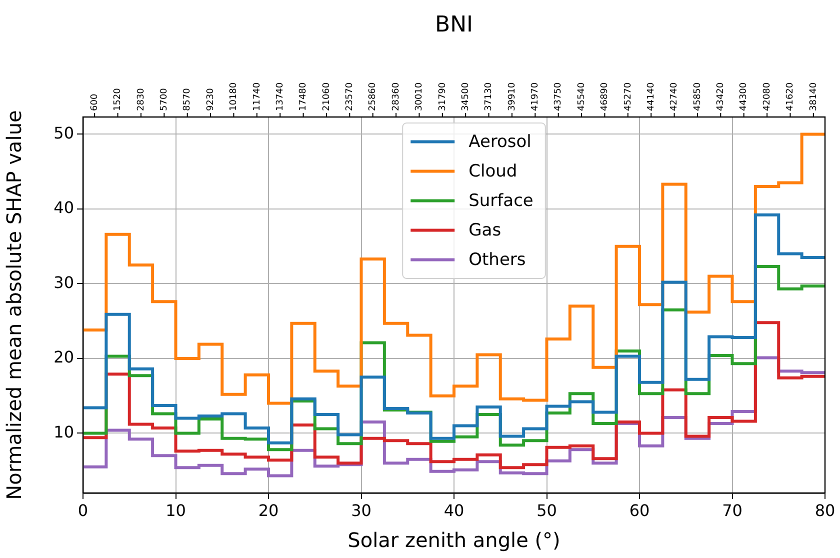  What do you see at coordinates (791, 96) in the screenshot?
I see `text: 41620` at bounding box center [791, 96].